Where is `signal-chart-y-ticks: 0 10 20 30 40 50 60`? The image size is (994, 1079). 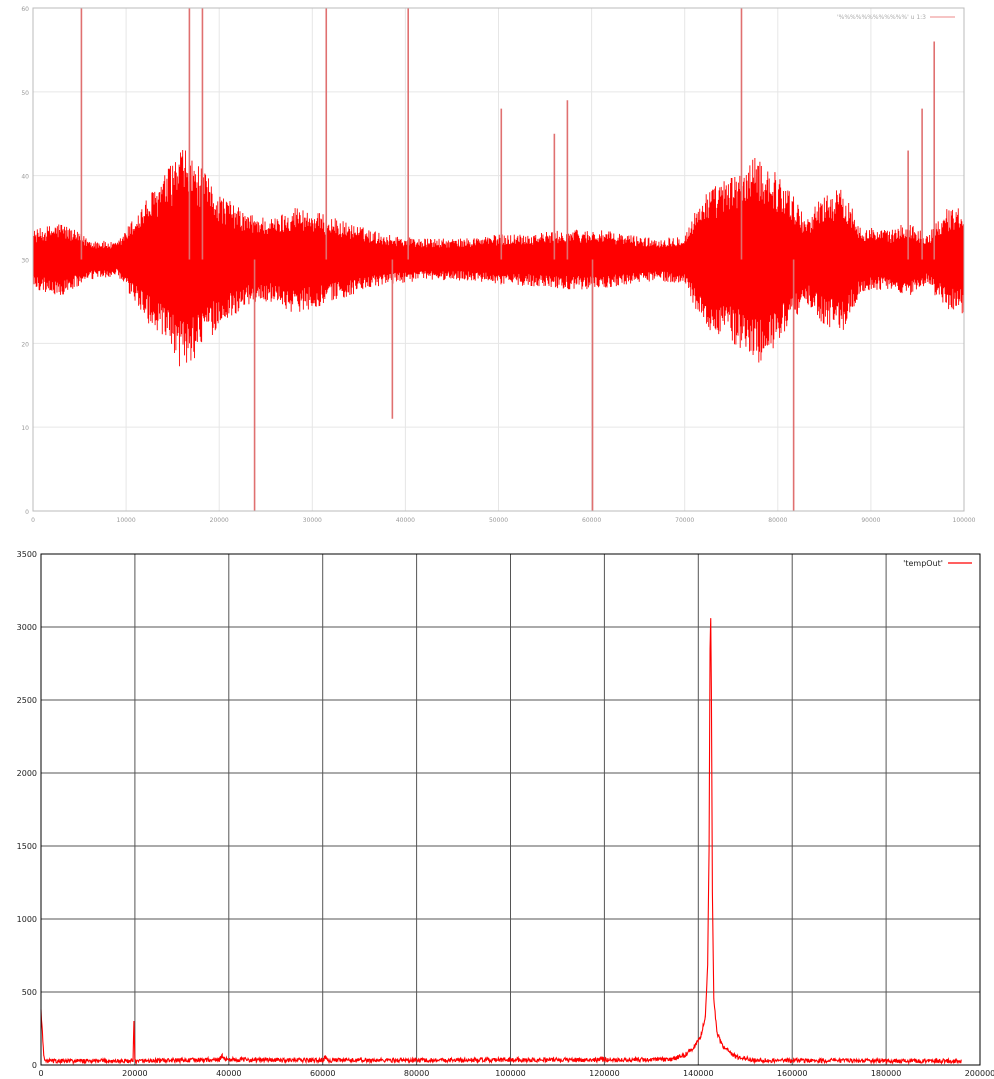
signal-chart-y-ticks: 0 10 20 30 40 50 60 is located at coordinates (25, 261).